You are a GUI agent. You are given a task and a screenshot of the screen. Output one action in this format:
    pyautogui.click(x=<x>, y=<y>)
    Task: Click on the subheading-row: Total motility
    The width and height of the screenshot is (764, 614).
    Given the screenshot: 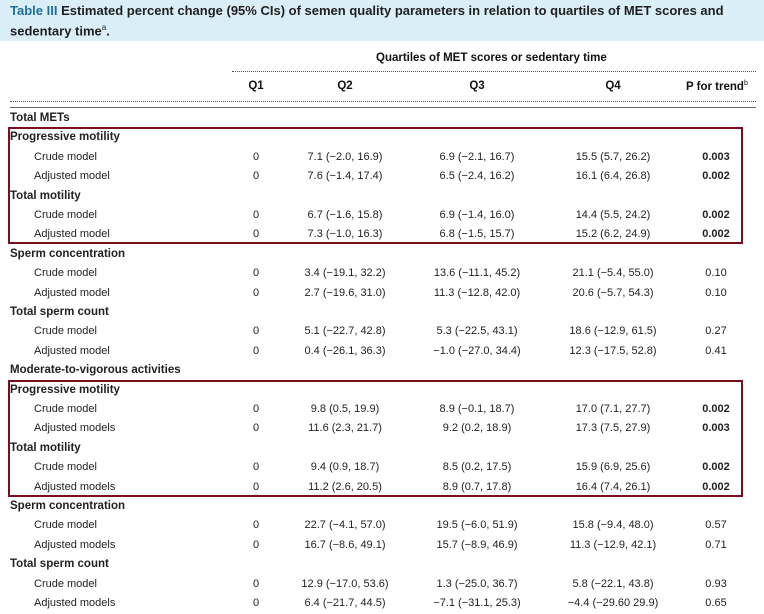 What is the action you would take?
    pyautogui.click(x=382, y=196)
    